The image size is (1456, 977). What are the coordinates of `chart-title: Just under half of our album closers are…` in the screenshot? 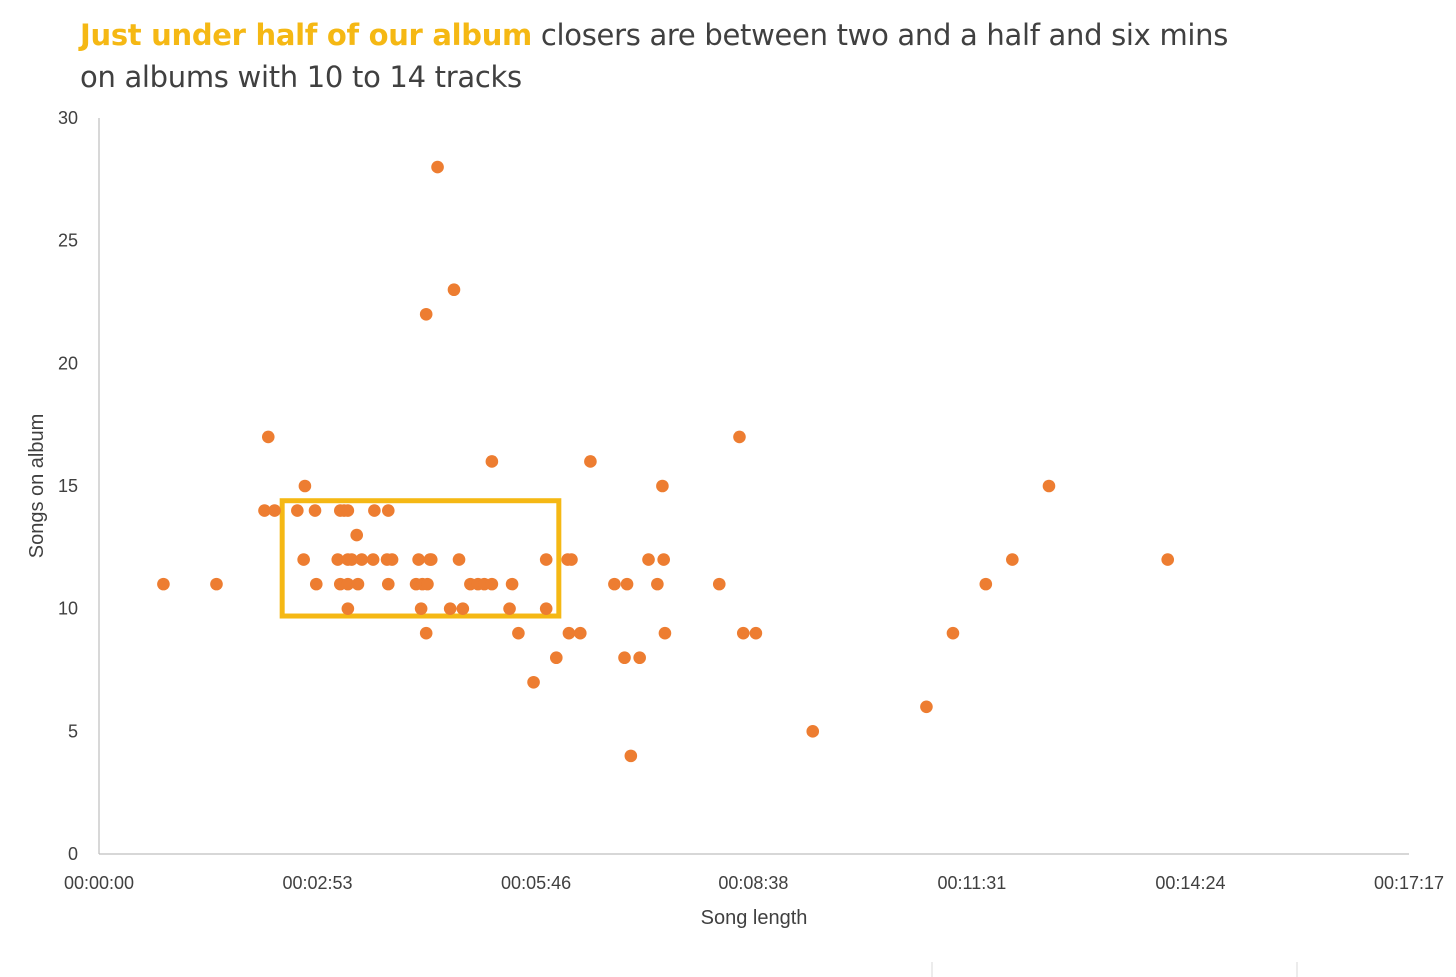 It's located at (654, 56).